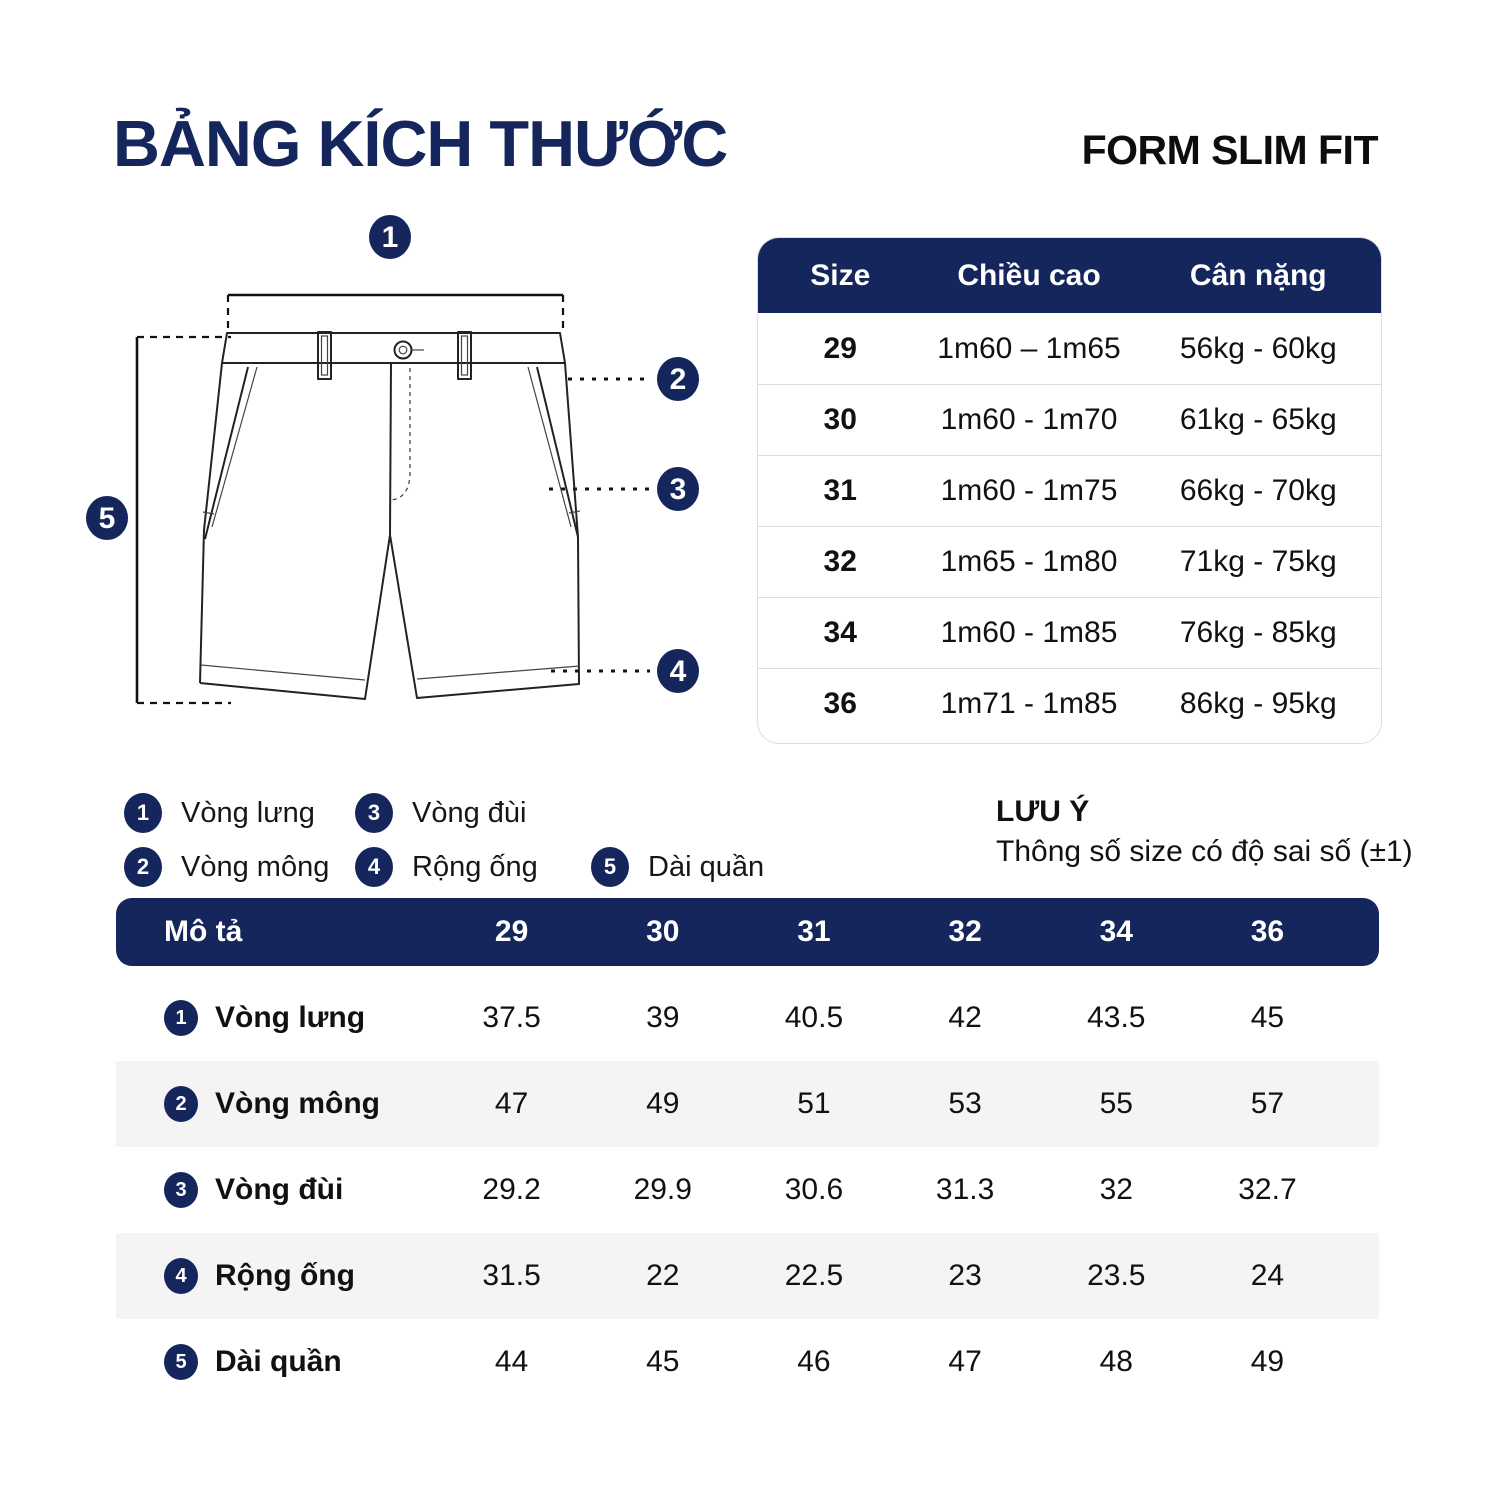  Describe the element at coordinates (1116, 931) in the screenshot. I see `measure-header-size: 34` at that location.